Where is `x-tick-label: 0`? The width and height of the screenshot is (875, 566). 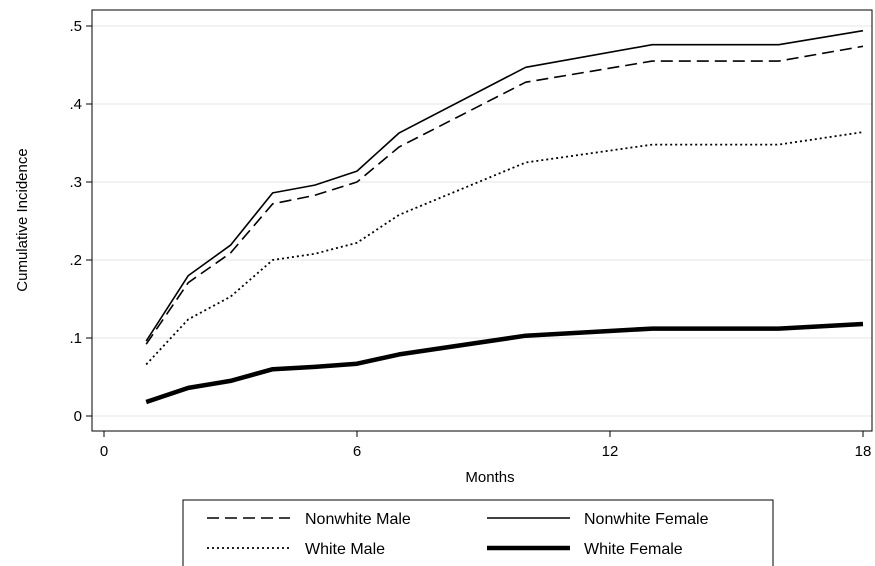 x-tick-label: 0 is located at coordinates (104, 451).